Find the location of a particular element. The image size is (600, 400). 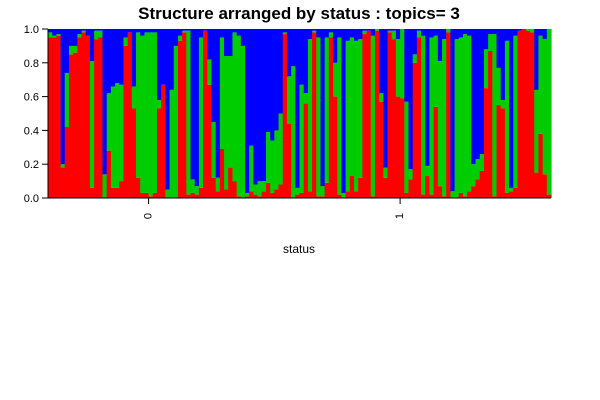

chart-title: Structure arranged by status : topics= 3 is located at coordinates (299, 13).